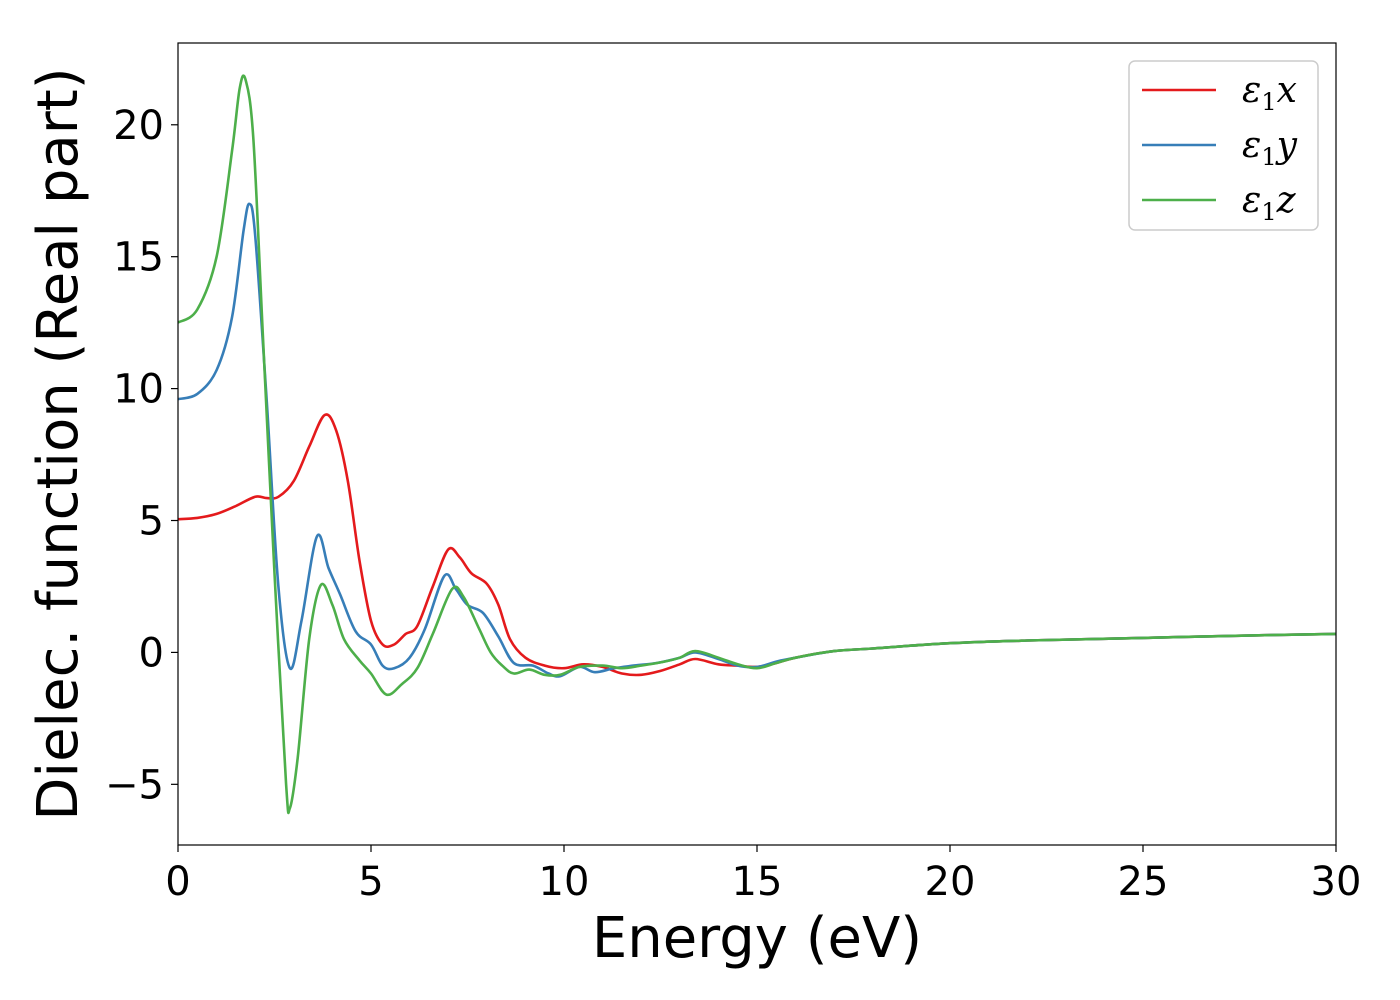 This screenshot has height=1000, width=1400. Describe the element at coordinates (138, 258) in the screenshot. I see `y-tick-label: 15` at that location.